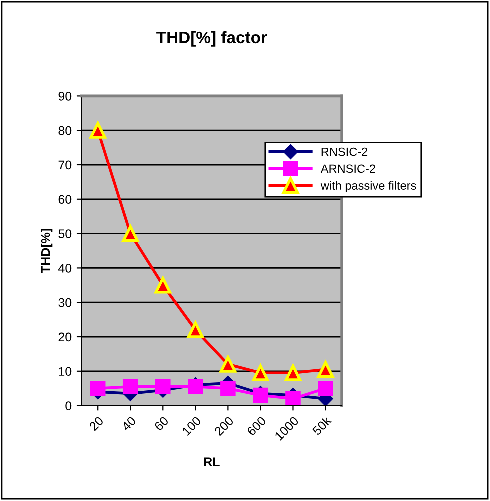 This screenshot has width=490, height=501. I want to click on y-tick-label: 80, so click(65, 131).